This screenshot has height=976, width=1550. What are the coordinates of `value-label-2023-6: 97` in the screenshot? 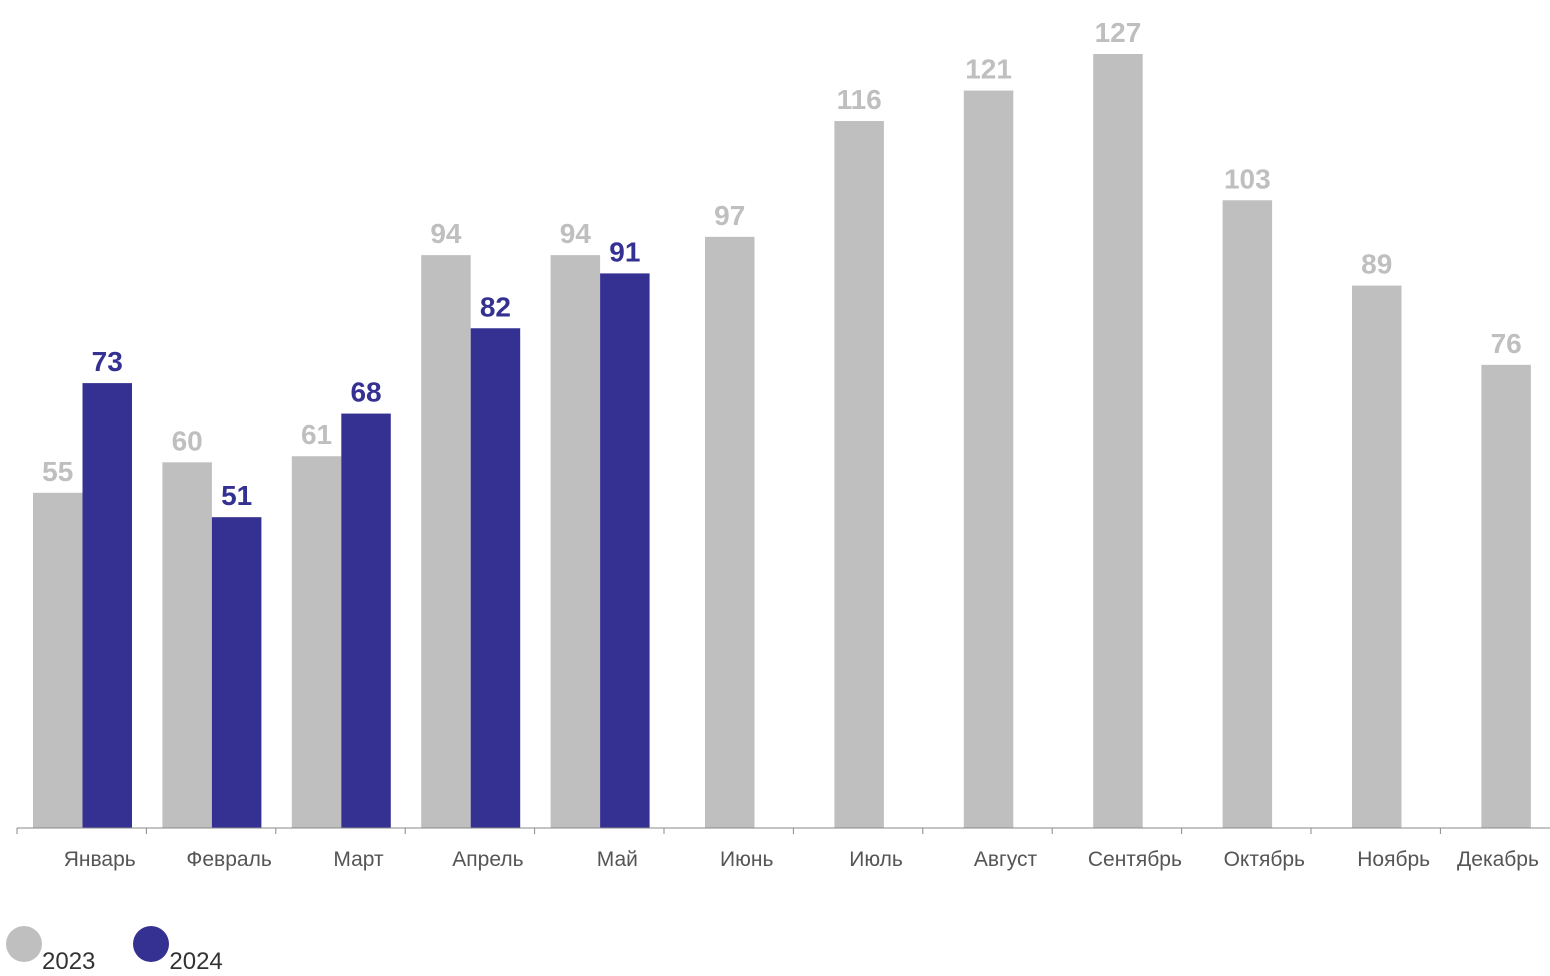 It's located at (729, 215).